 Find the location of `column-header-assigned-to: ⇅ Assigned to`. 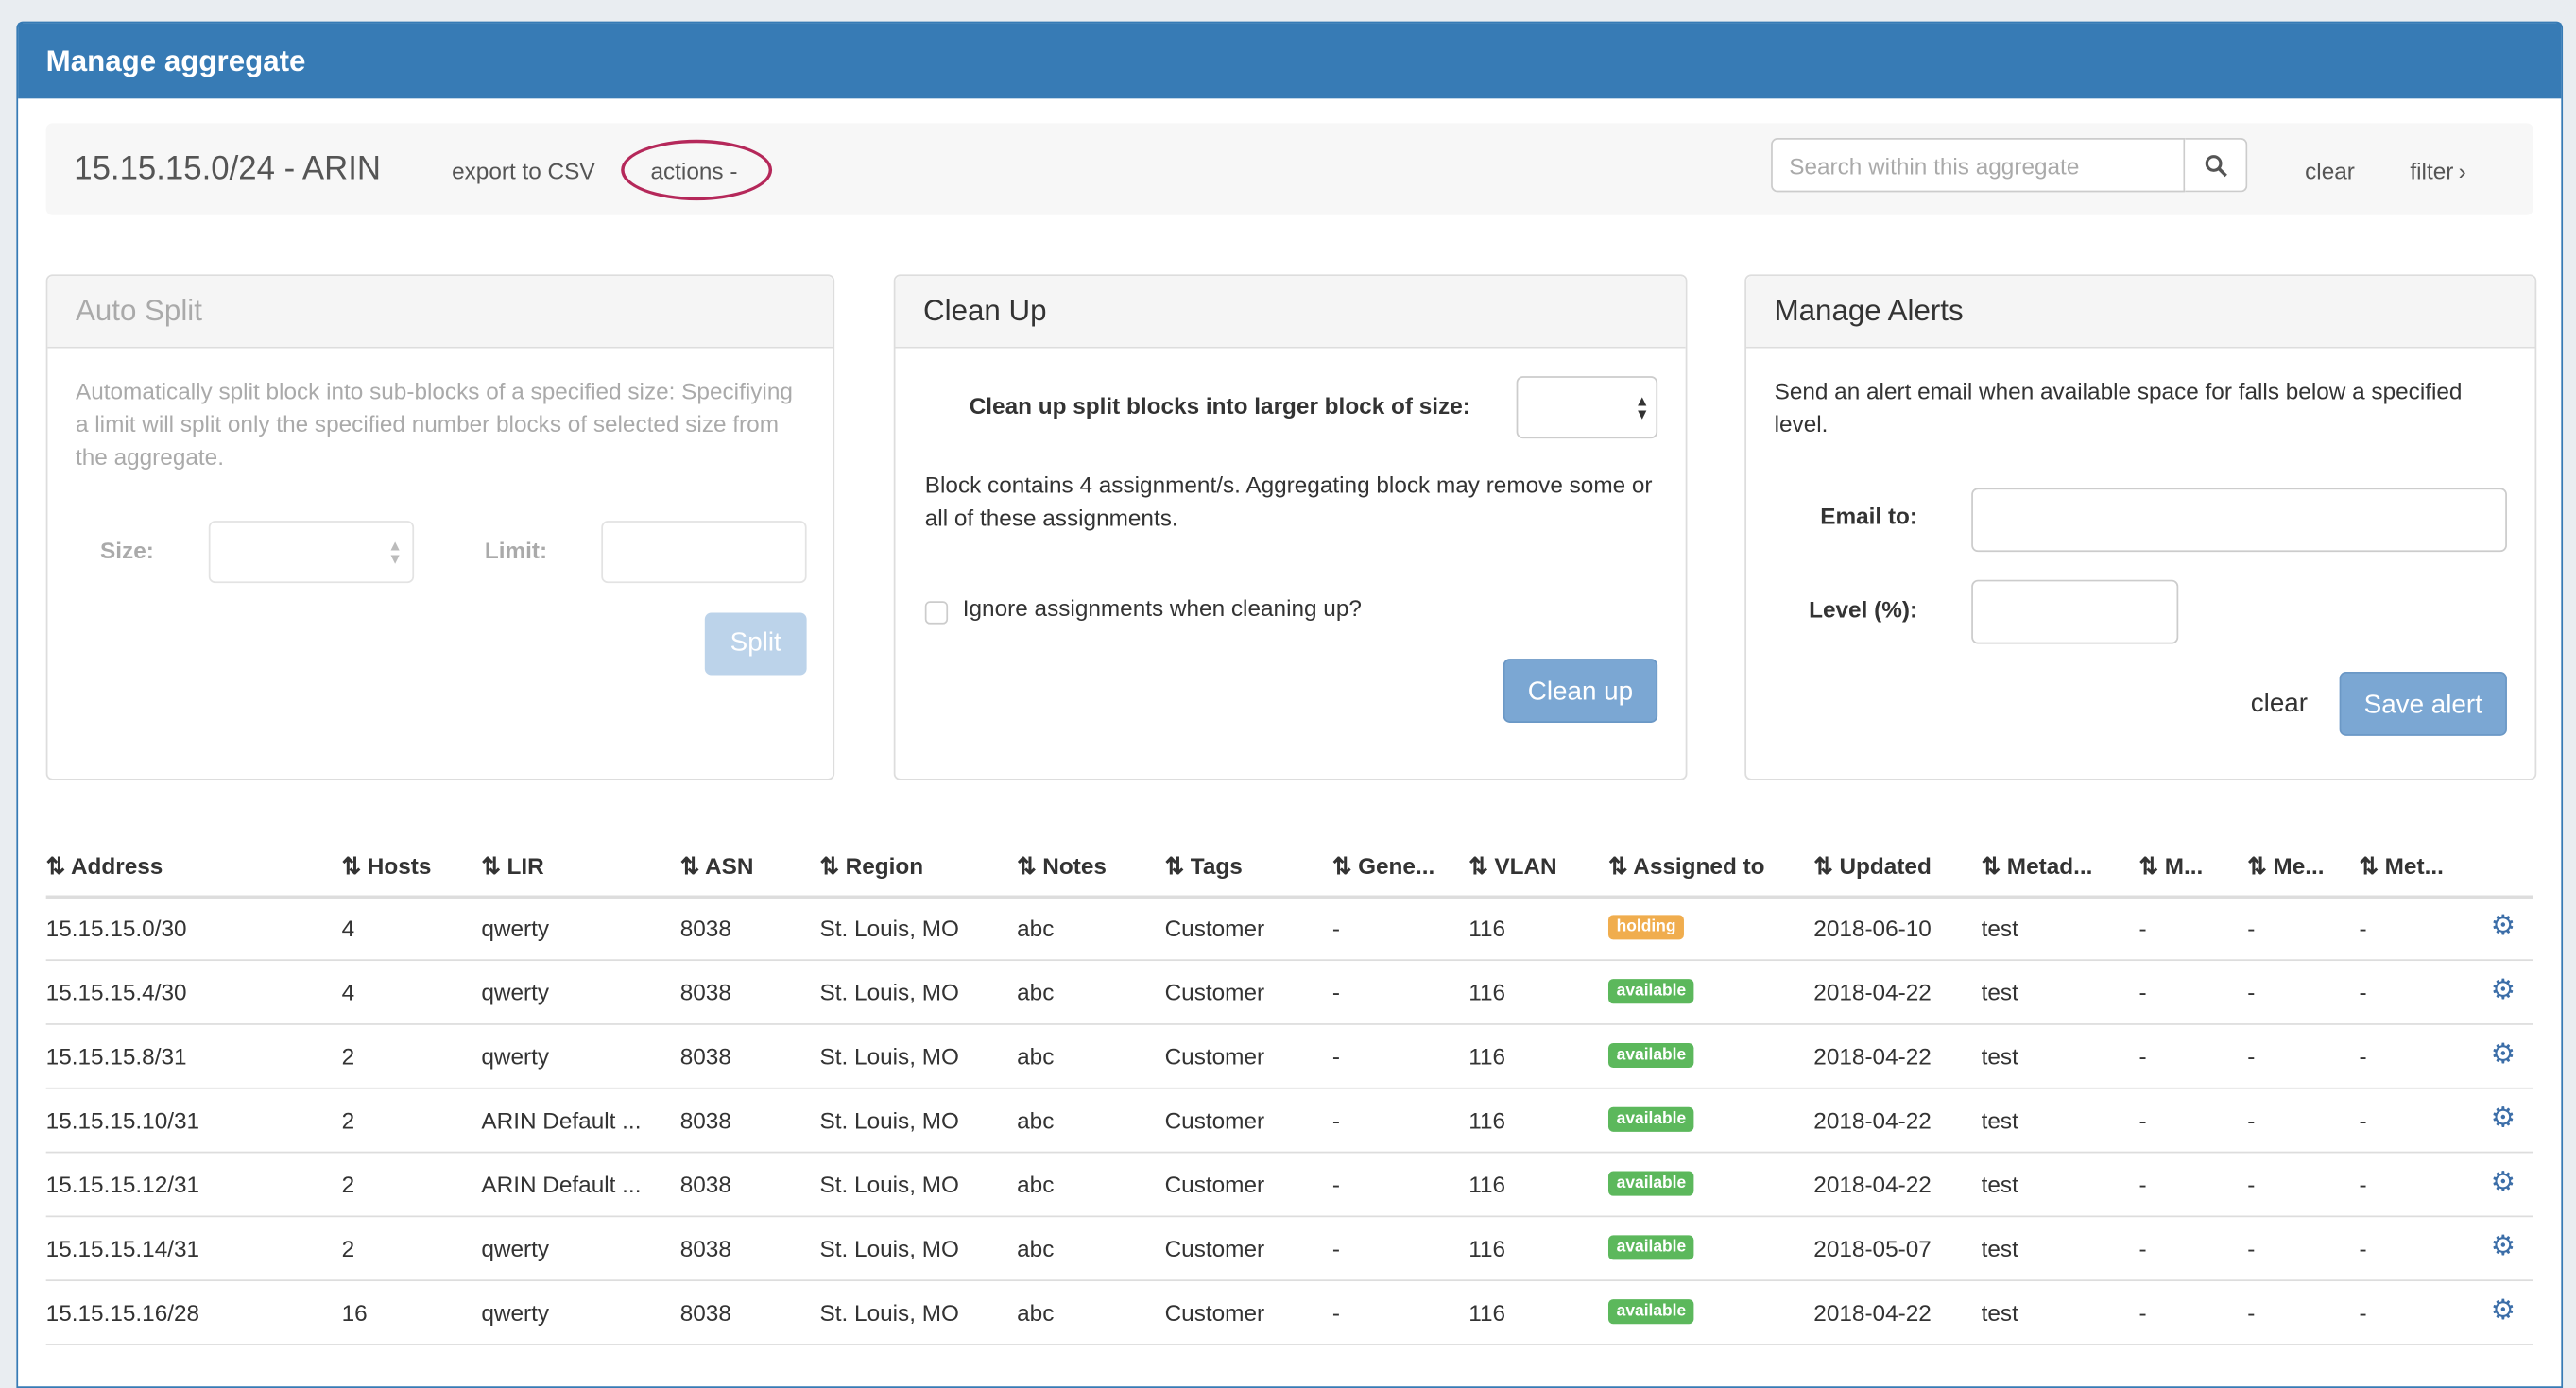

column-header-assigned-to: ⇅ Assigned to is located at coordinates (1686, 867).